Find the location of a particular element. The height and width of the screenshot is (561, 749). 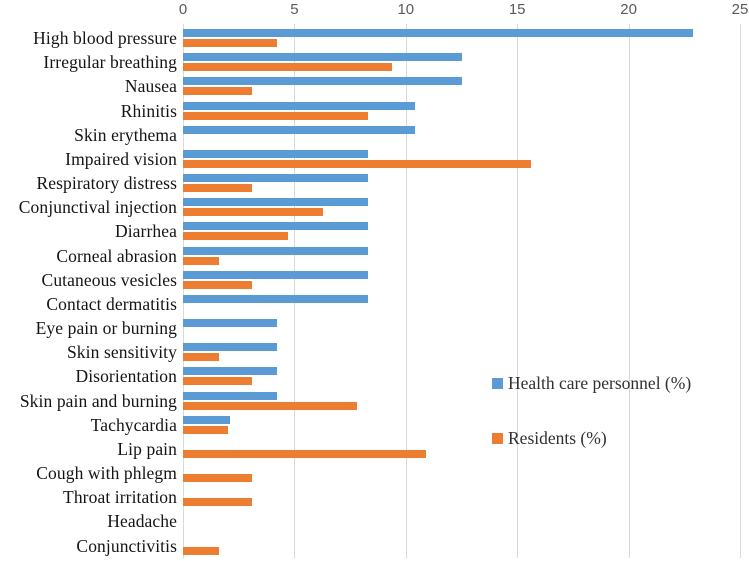

category-label: Lip pain is located at coordinates (147, 448).